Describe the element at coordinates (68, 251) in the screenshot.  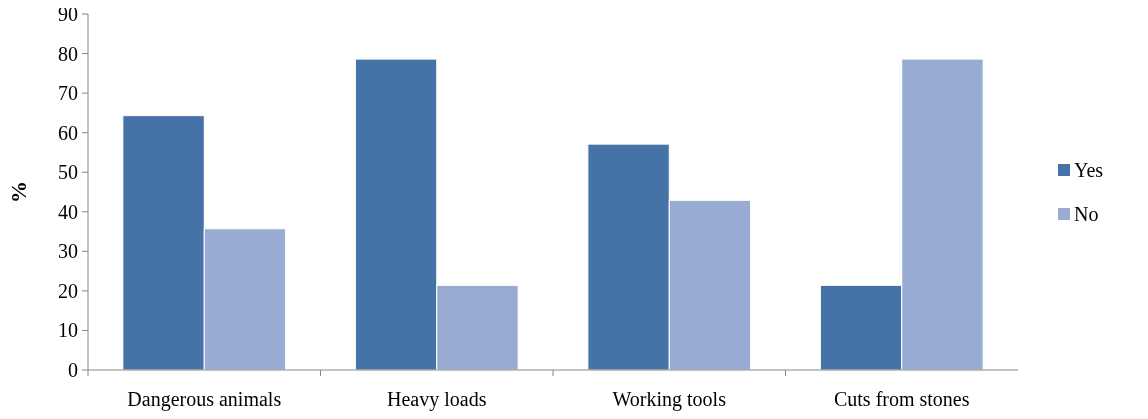
I see `y-tick-label: 30` at that location.